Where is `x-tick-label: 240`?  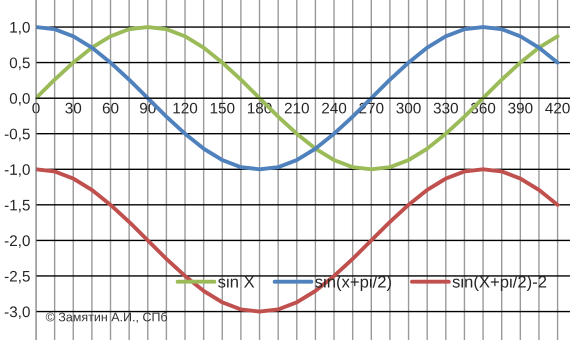
x-tick-label: 240 is located at coordinates (334, 108).